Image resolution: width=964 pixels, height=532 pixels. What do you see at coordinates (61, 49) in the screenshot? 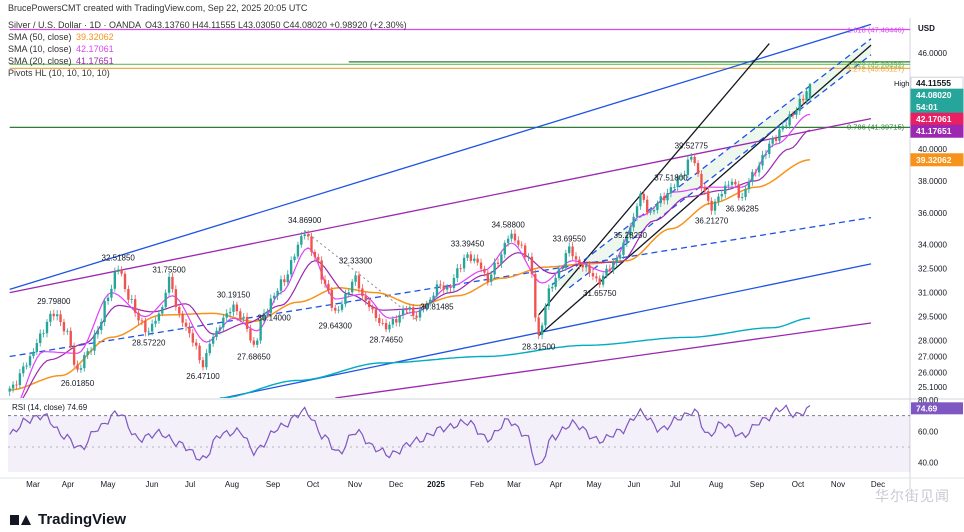
I see `study-sma10: SMA (10, close) 42.17061` at bounding box center [61, 49].